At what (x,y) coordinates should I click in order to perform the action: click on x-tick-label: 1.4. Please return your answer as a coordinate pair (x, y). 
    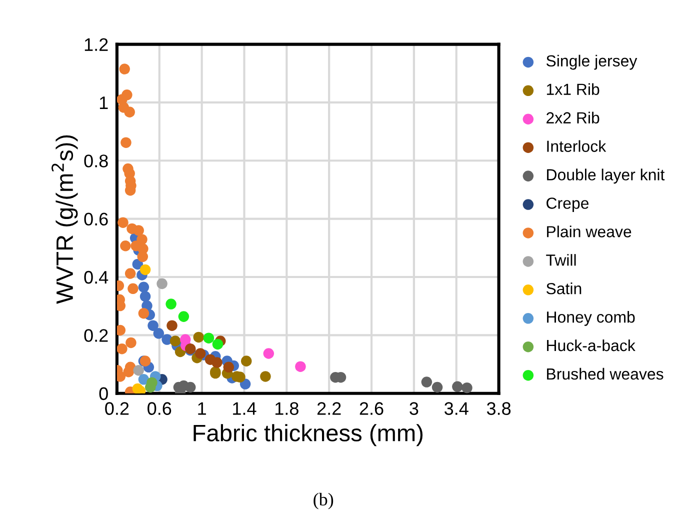
    Looking at the image, I should click on (244, 408).